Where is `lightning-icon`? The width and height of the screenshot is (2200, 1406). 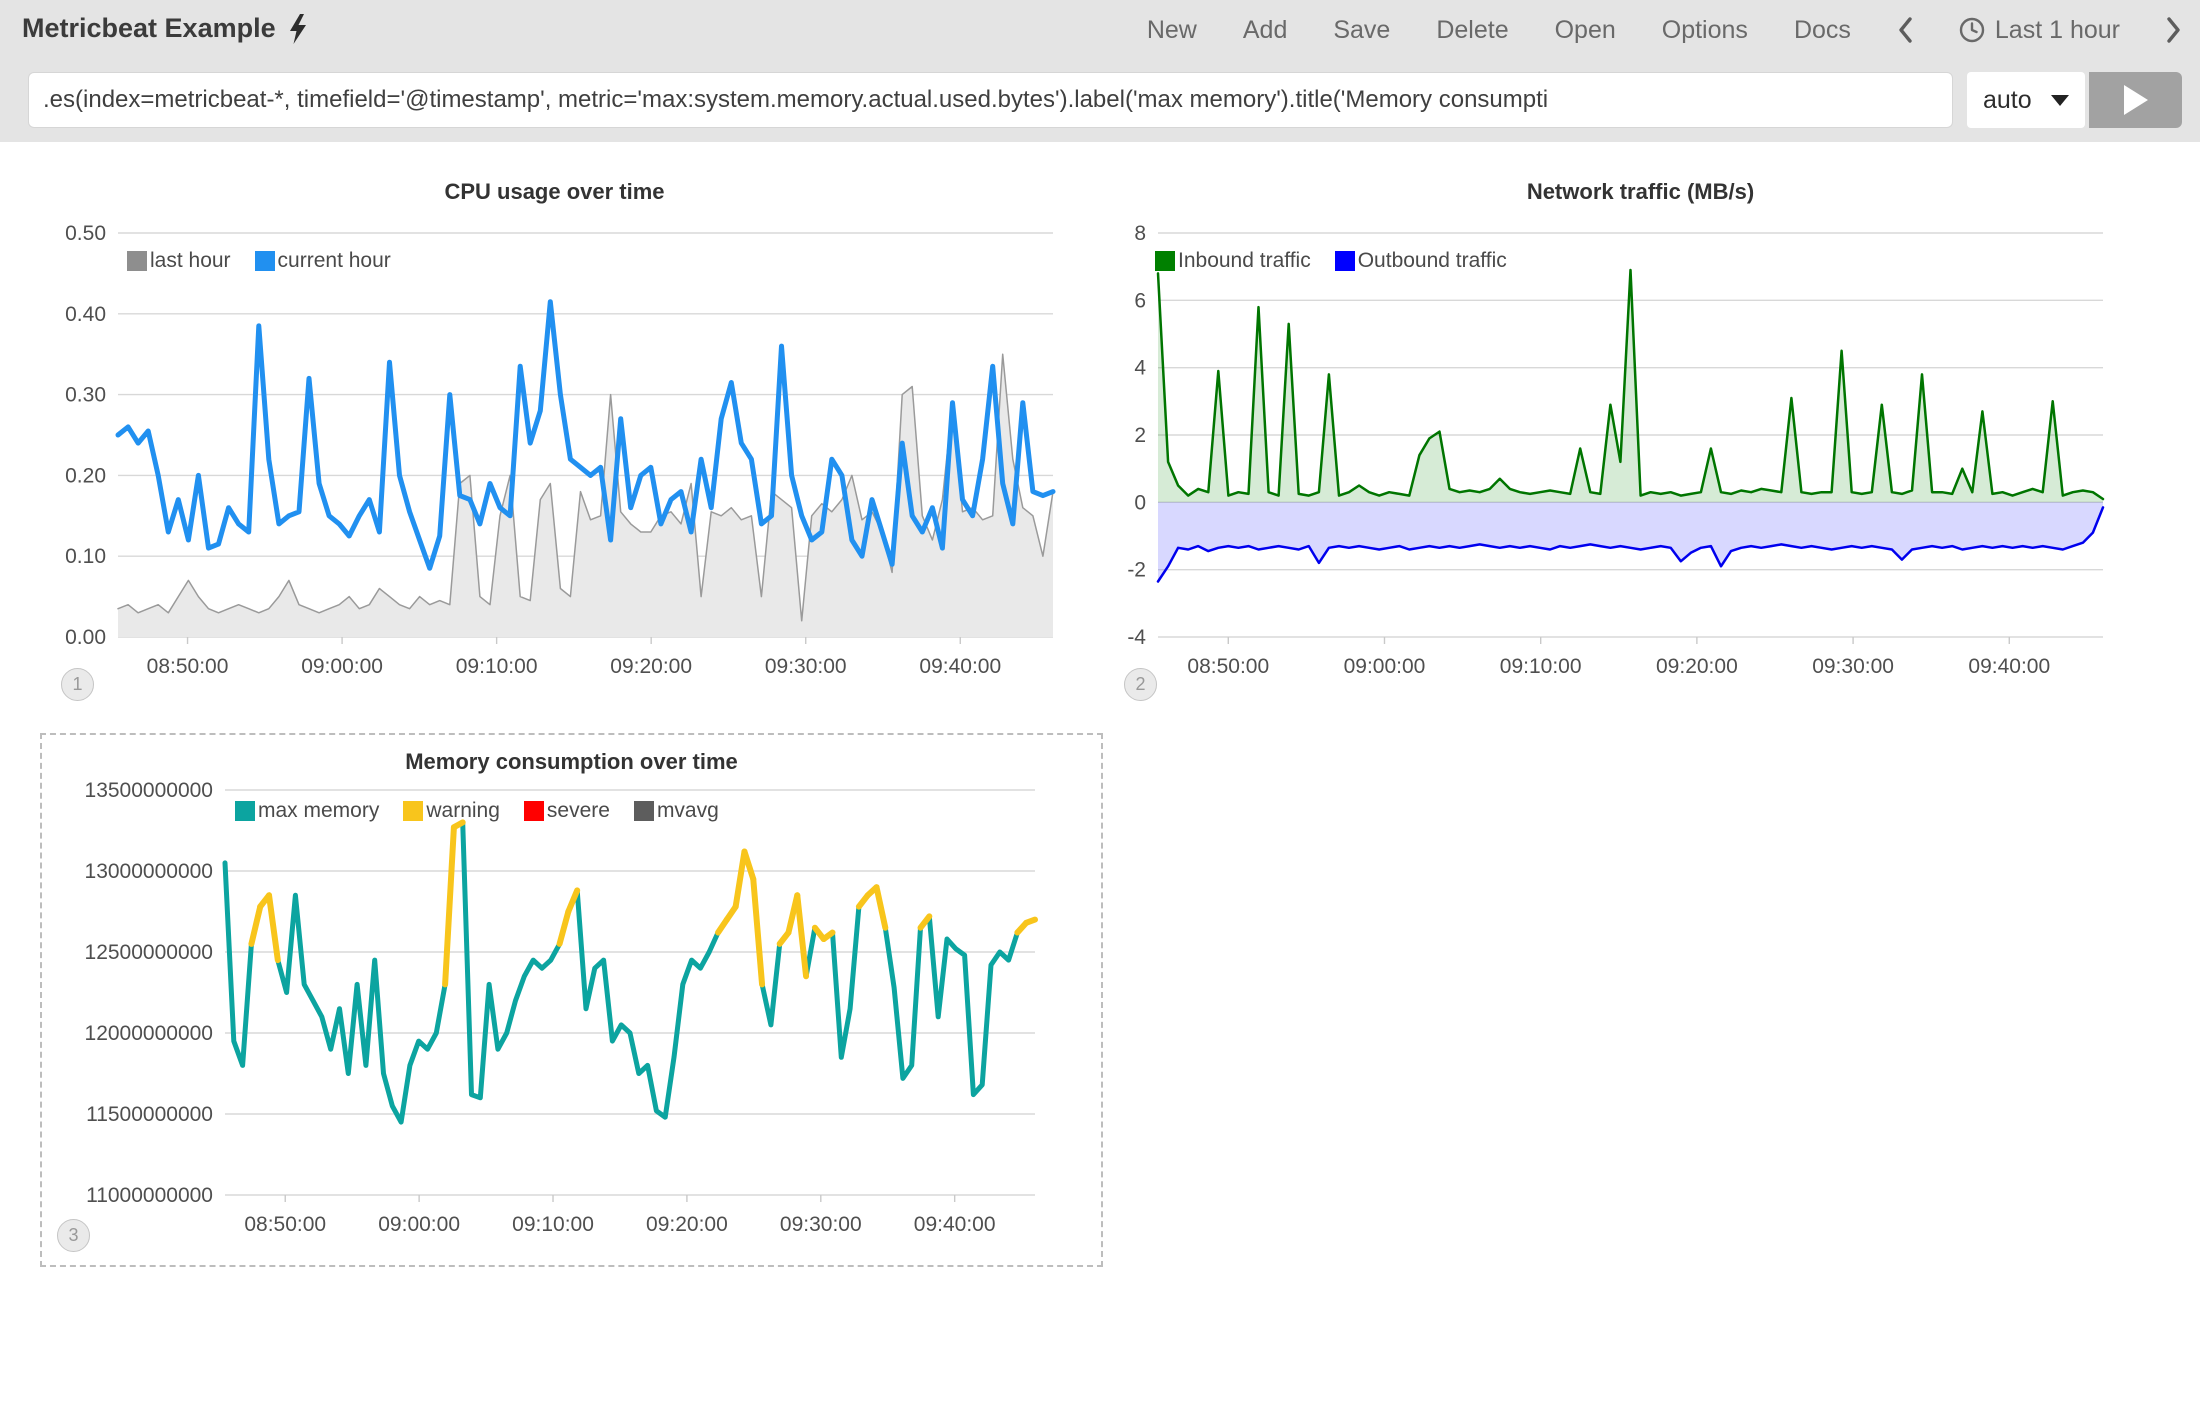 lightning-icon is located at coordinates (297, 28).